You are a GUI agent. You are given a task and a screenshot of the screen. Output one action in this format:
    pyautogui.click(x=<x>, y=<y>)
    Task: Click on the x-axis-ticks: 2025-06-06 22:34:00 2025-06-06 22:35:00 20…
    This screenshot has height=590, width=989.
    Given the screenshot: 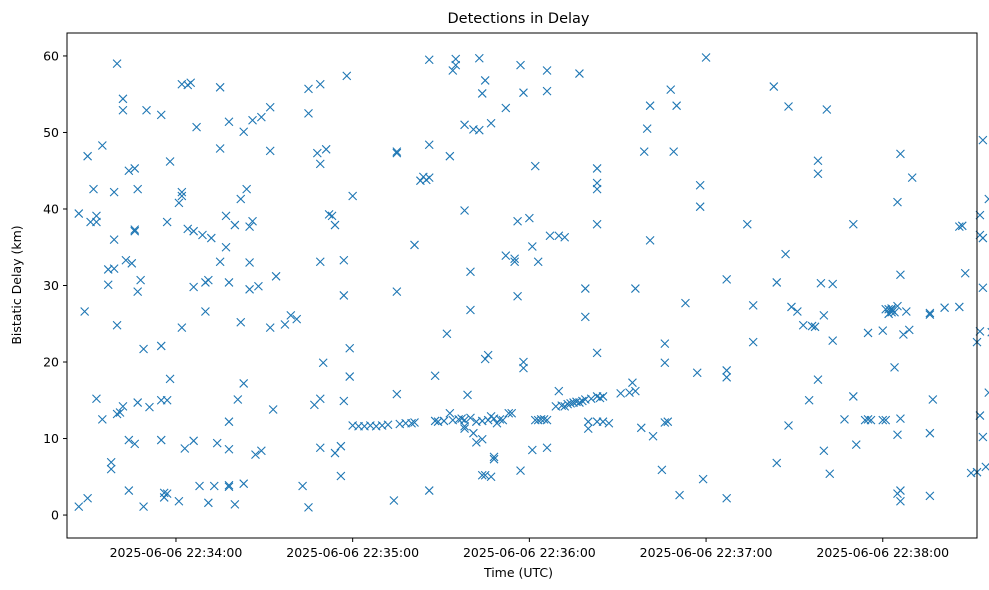 What is the action you would take?
    pyautogui.click(x=529, y=549)
    